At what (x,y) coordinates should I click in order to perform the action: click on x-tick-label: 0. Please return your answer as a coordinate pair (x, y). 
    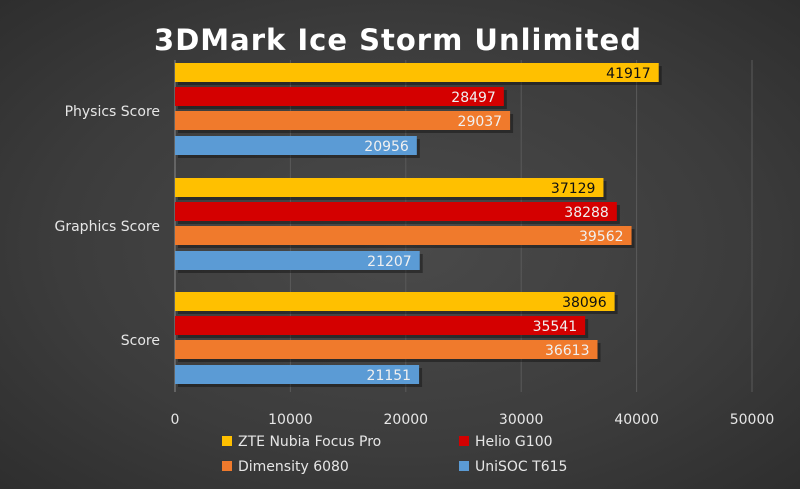
    Looking at the image, I should click on (175, 420).